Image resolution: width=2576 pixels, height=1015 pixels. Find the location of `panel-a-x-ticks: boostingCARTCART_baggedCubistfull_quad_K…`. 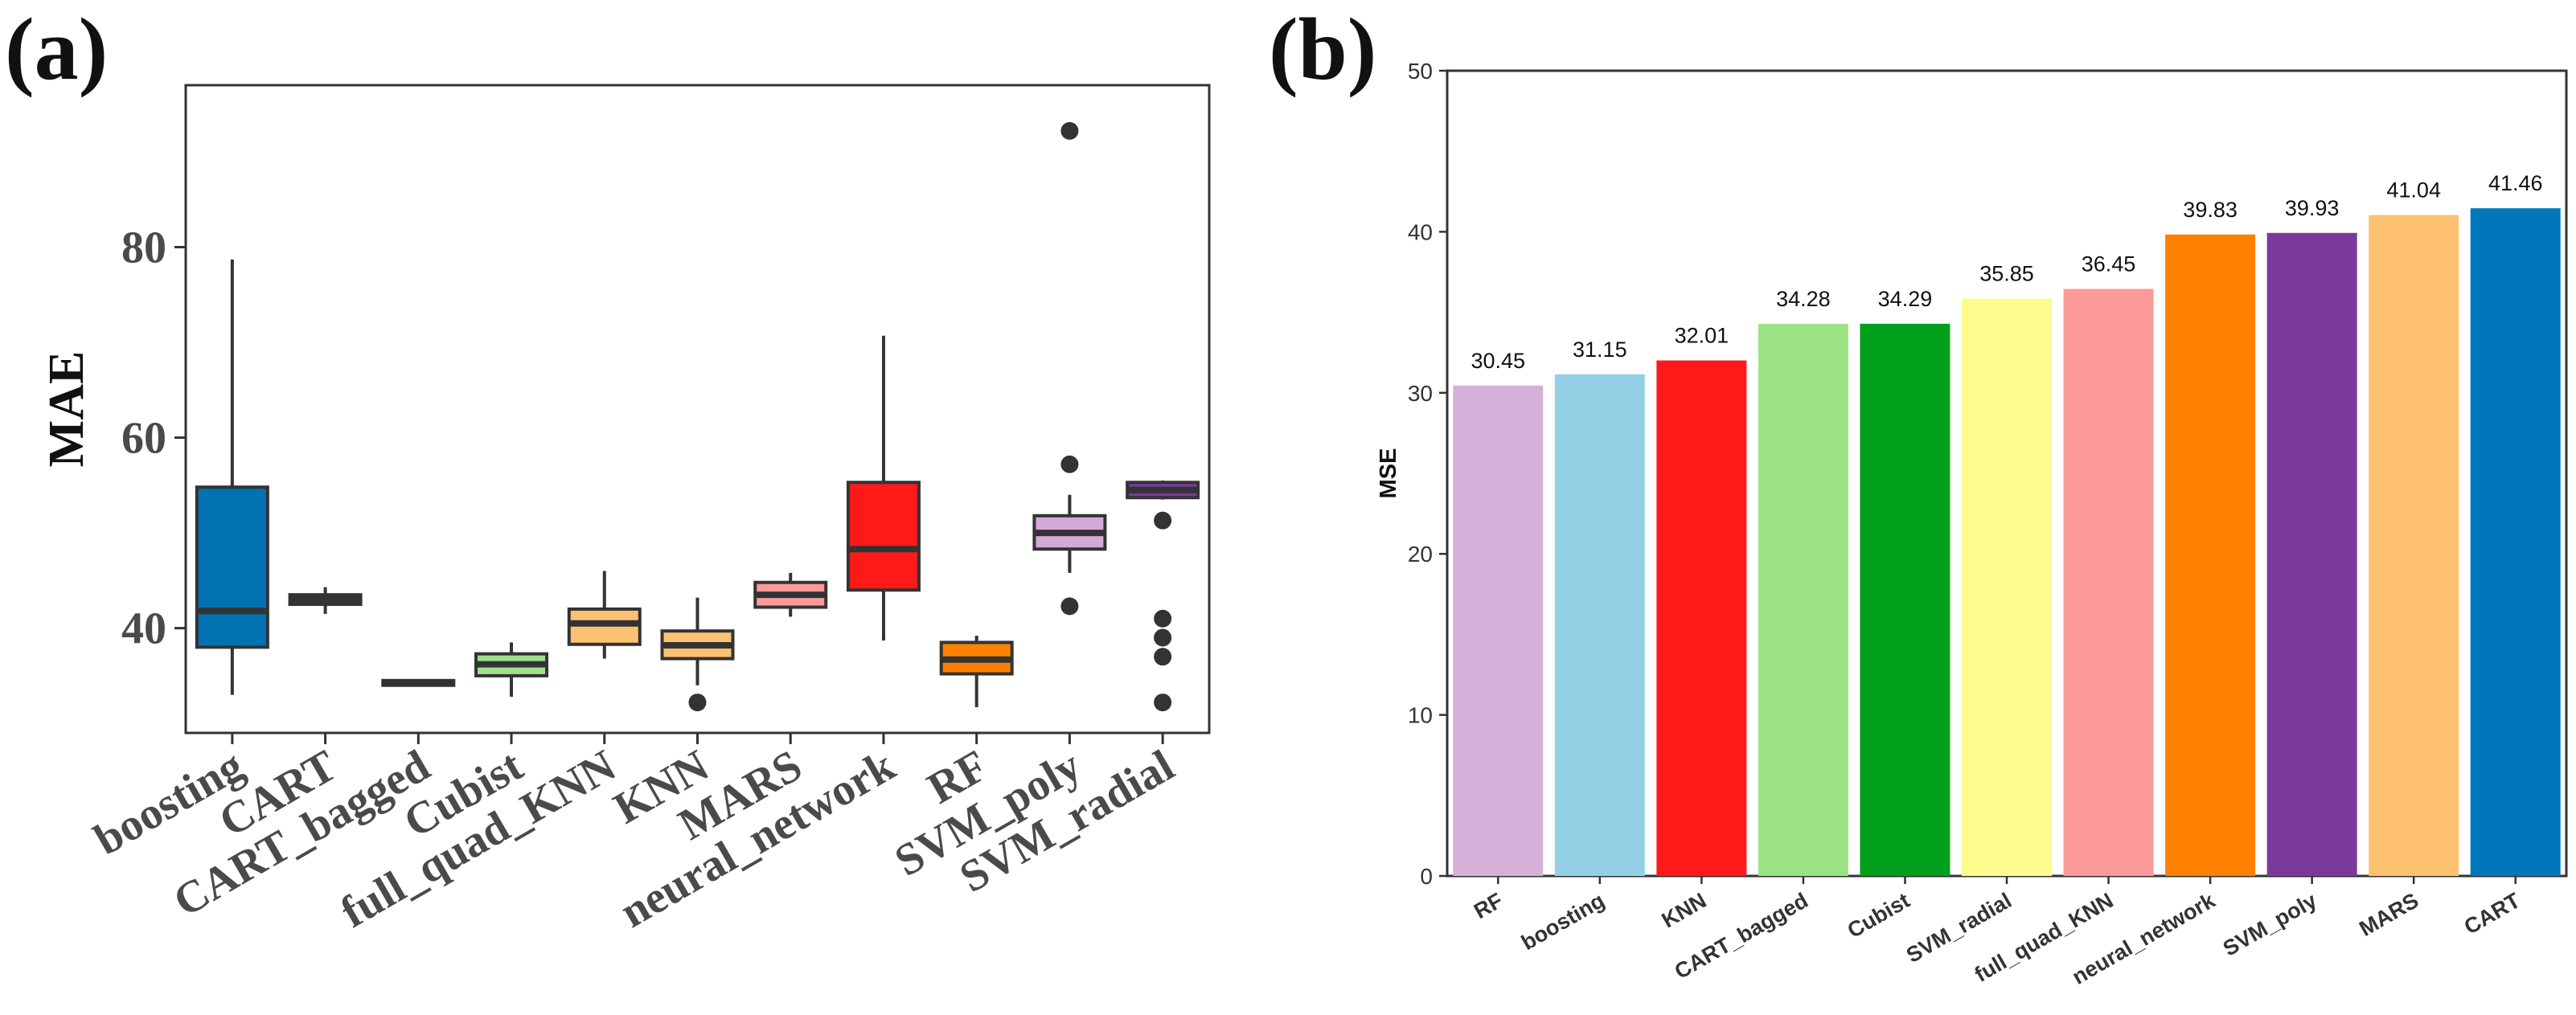

panel-a-x-ticks: boostingCARTCART_baggedCubistfull_quad_K… is located at coordinates (634, 835).